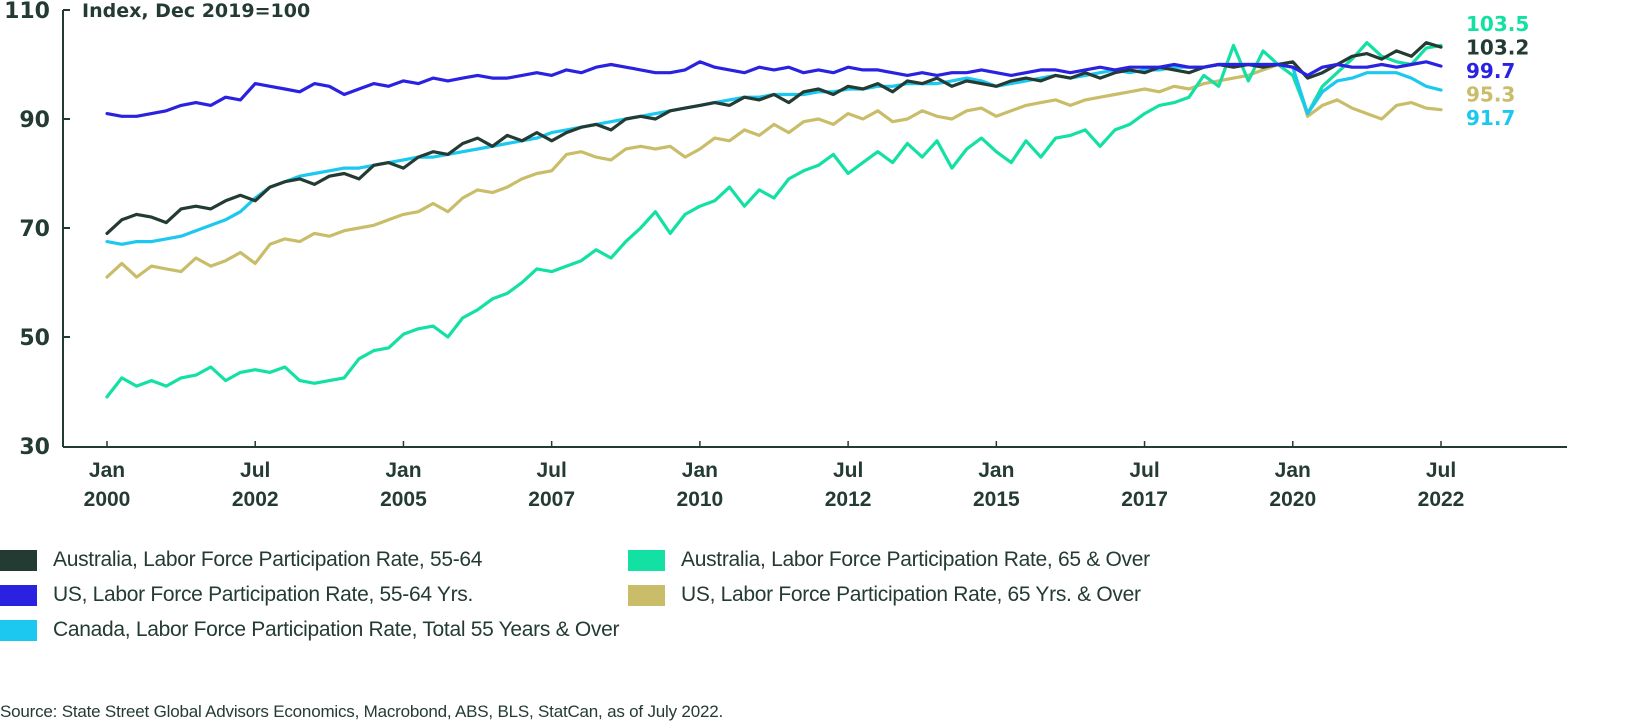 This screenshot has width=1626, height=727. Describe the element at coordinates (34, 120) in the screenshot. I see `y-tick-label: 90` at that location.